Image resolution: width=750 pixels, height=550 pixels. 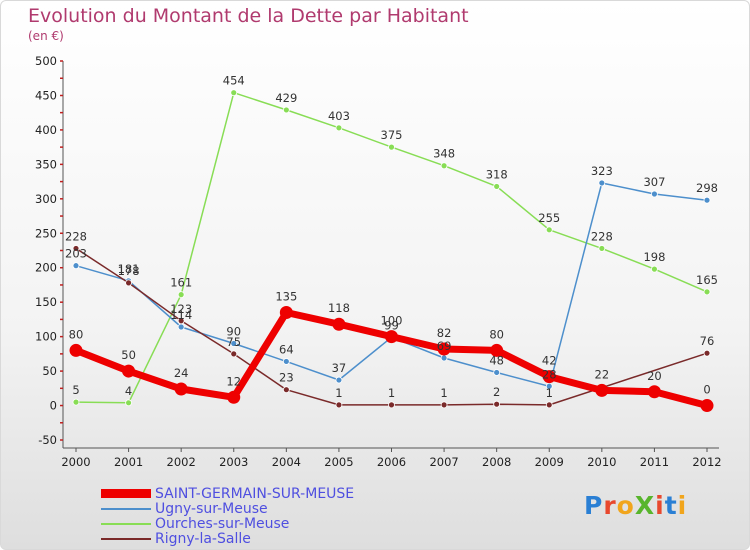 I want to click on data-label: 403, so click(x=339, y=116).